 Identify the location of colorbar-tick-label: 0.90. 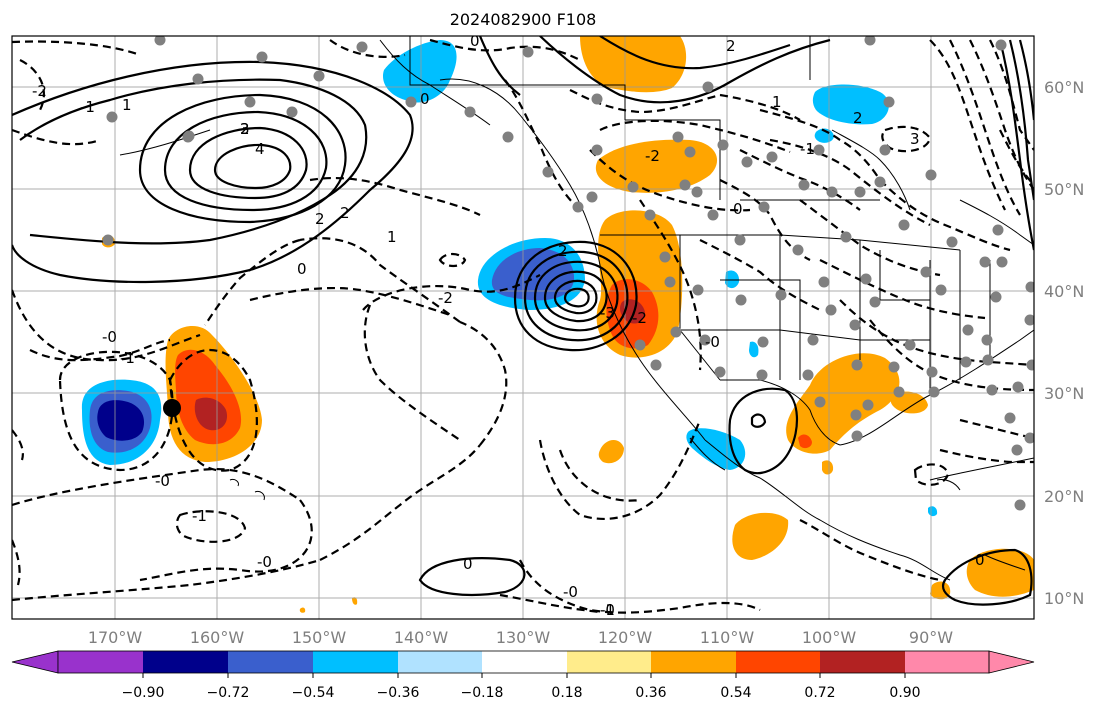
(904, 693).